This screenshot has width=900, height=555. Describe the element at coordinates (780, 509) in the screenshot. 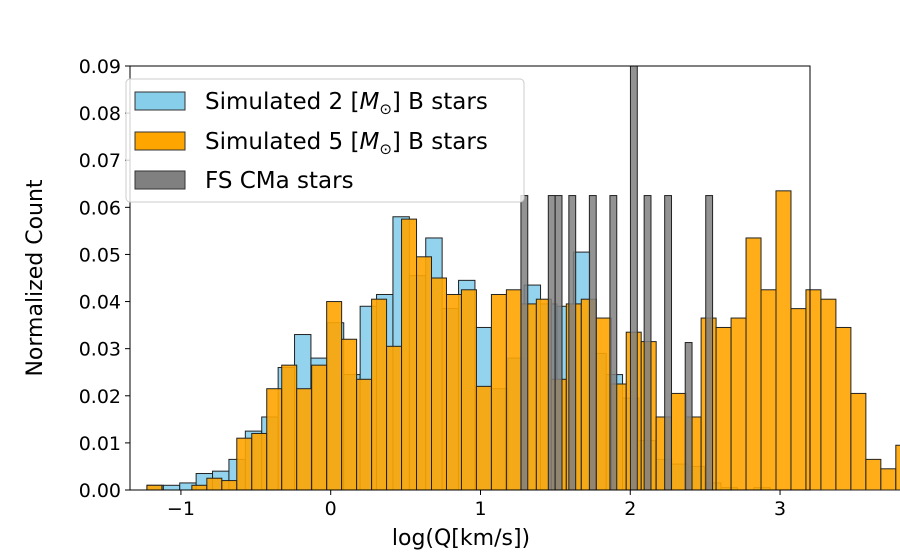

I see `x-tick-label: 3` at that location.